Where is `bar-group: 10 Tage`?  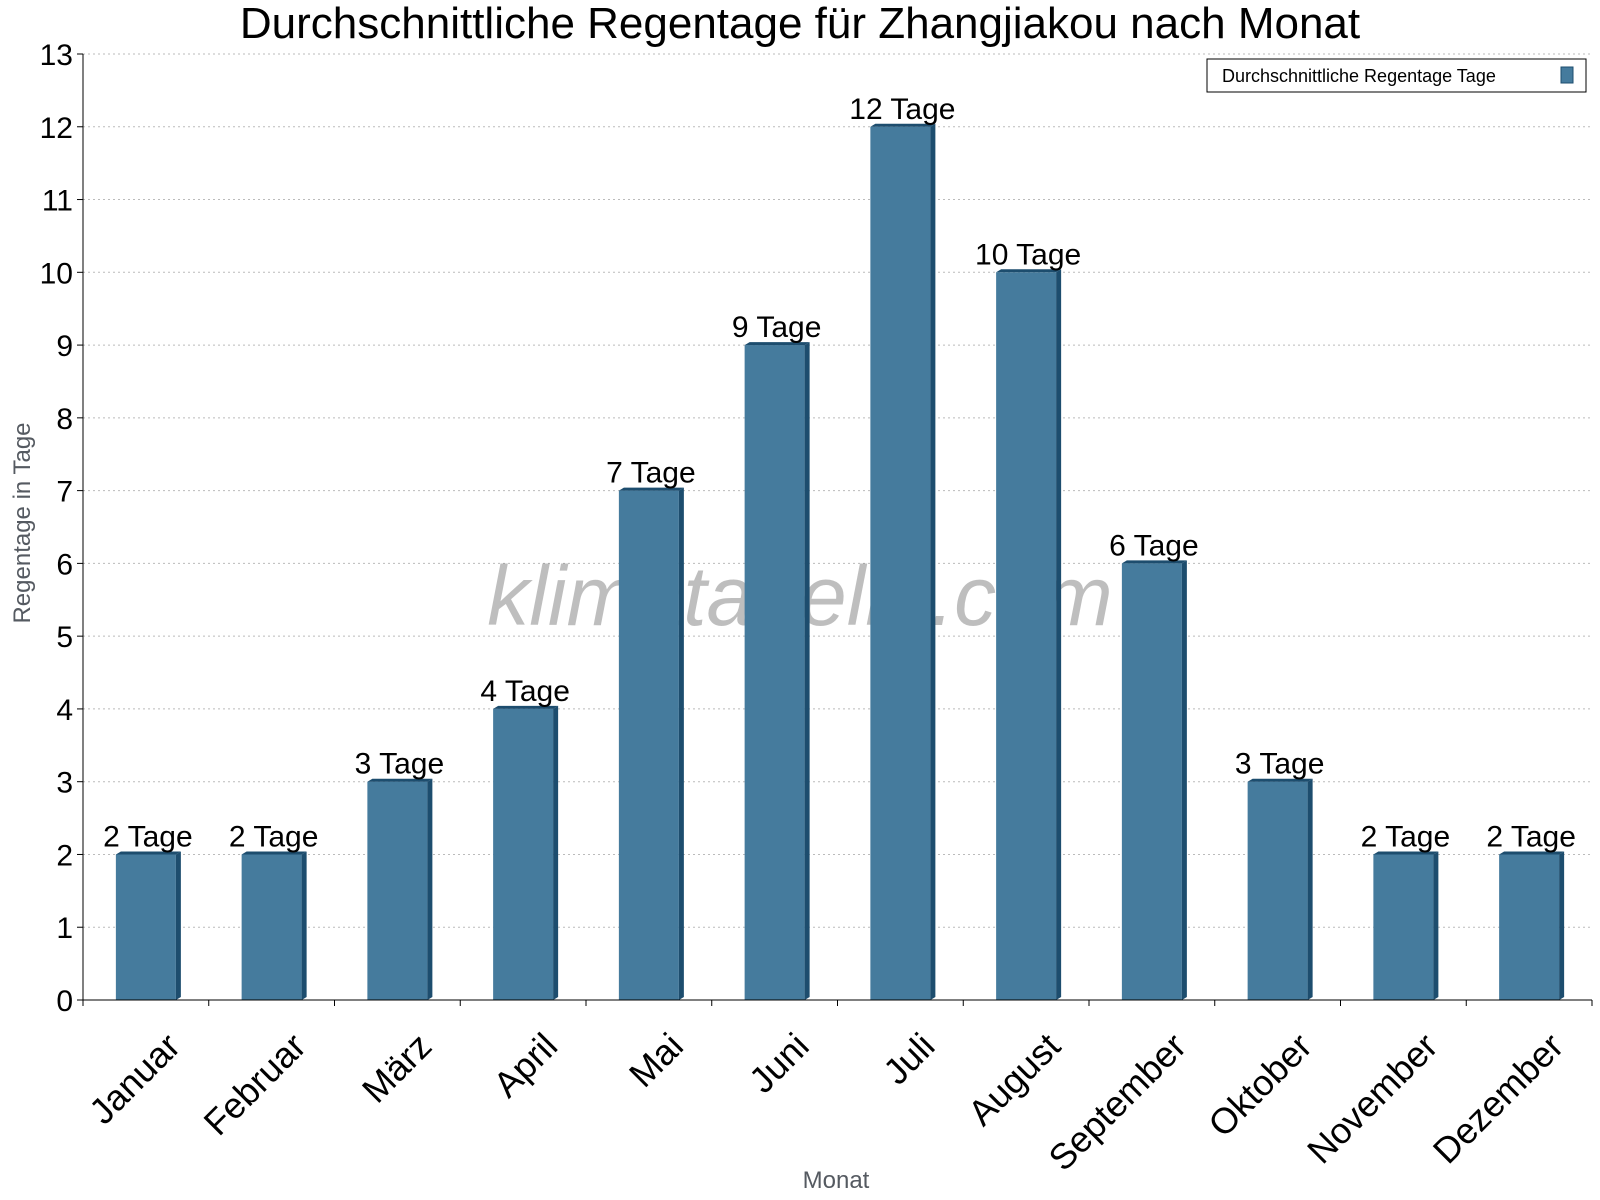
bar-group: 10 Tage is located at coordinates (1028, 619).